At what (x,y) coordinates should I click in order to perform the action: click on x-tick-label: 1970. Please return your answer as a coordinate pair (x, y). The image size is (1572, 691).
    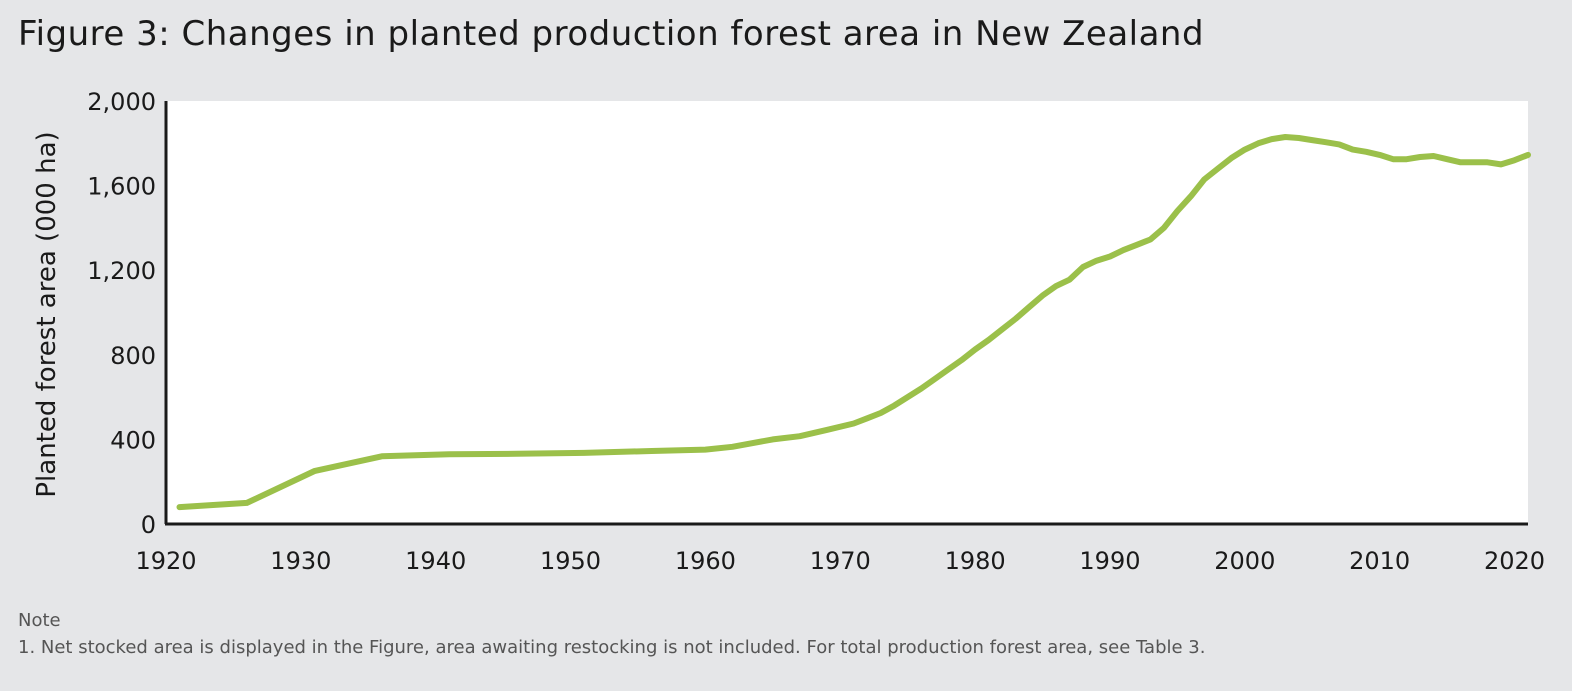
    Looking at the image, I should click on (840, 561).